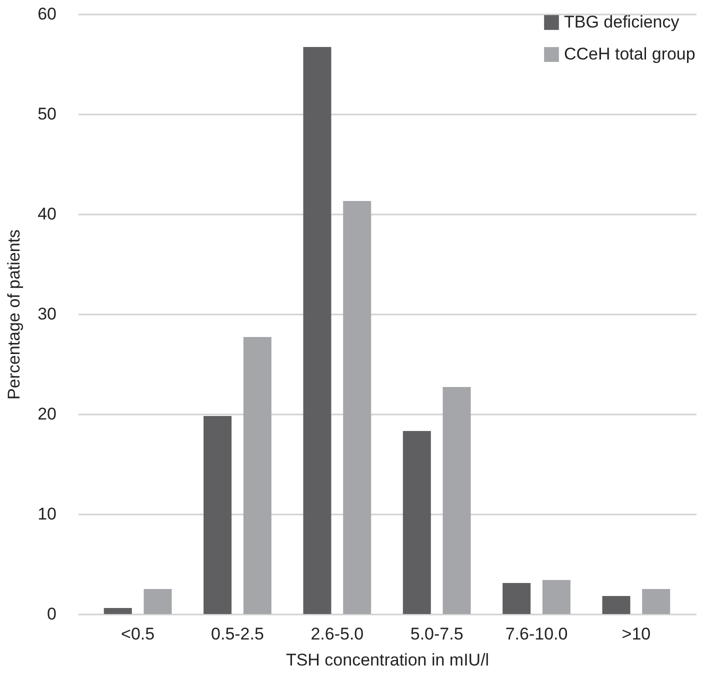  I want to click on y-tick-label: 30, so click(47, 314).